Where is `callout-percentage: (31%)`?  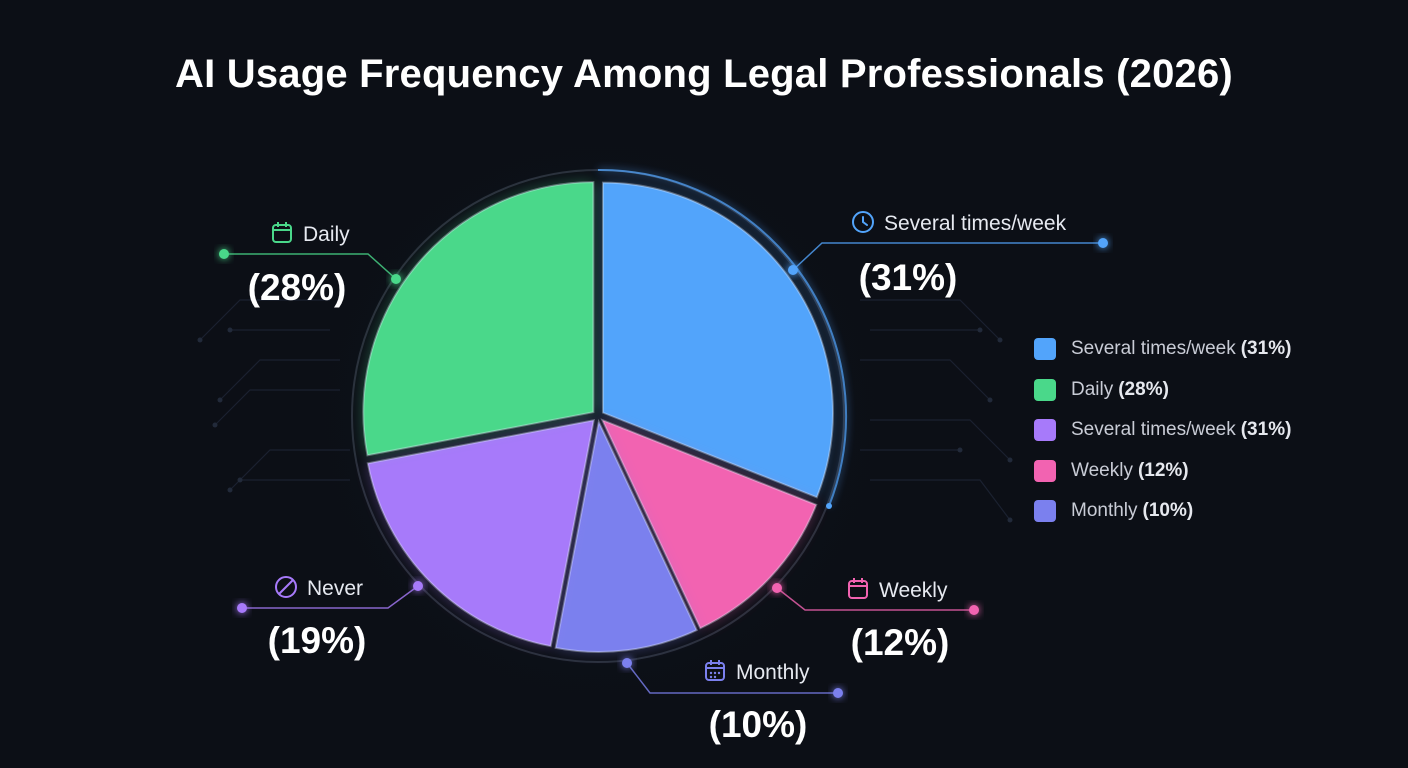
callout-percentage: (31%) is located at coordinates (908, 277).